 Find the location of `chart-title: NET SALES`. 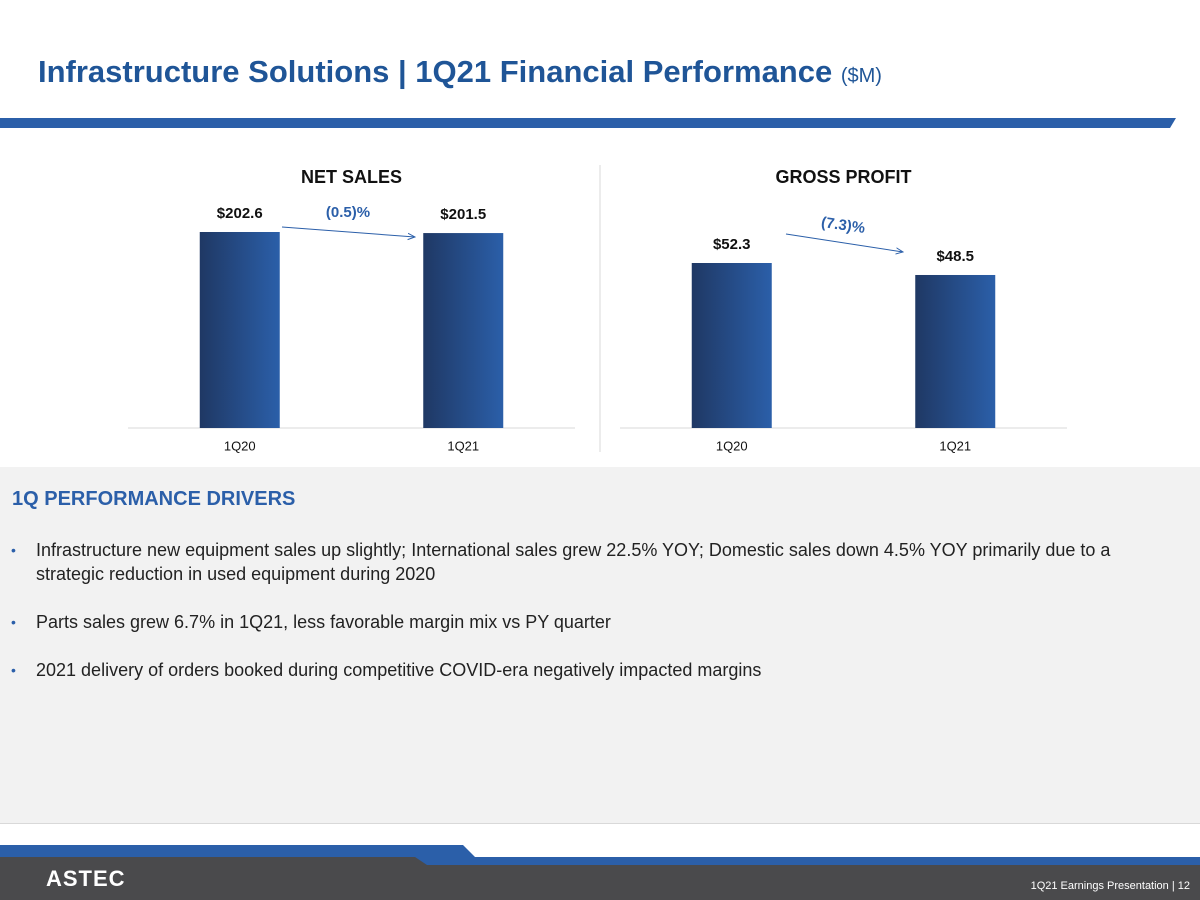

chart-title: NET SALES is located at coordinates (351, 177).